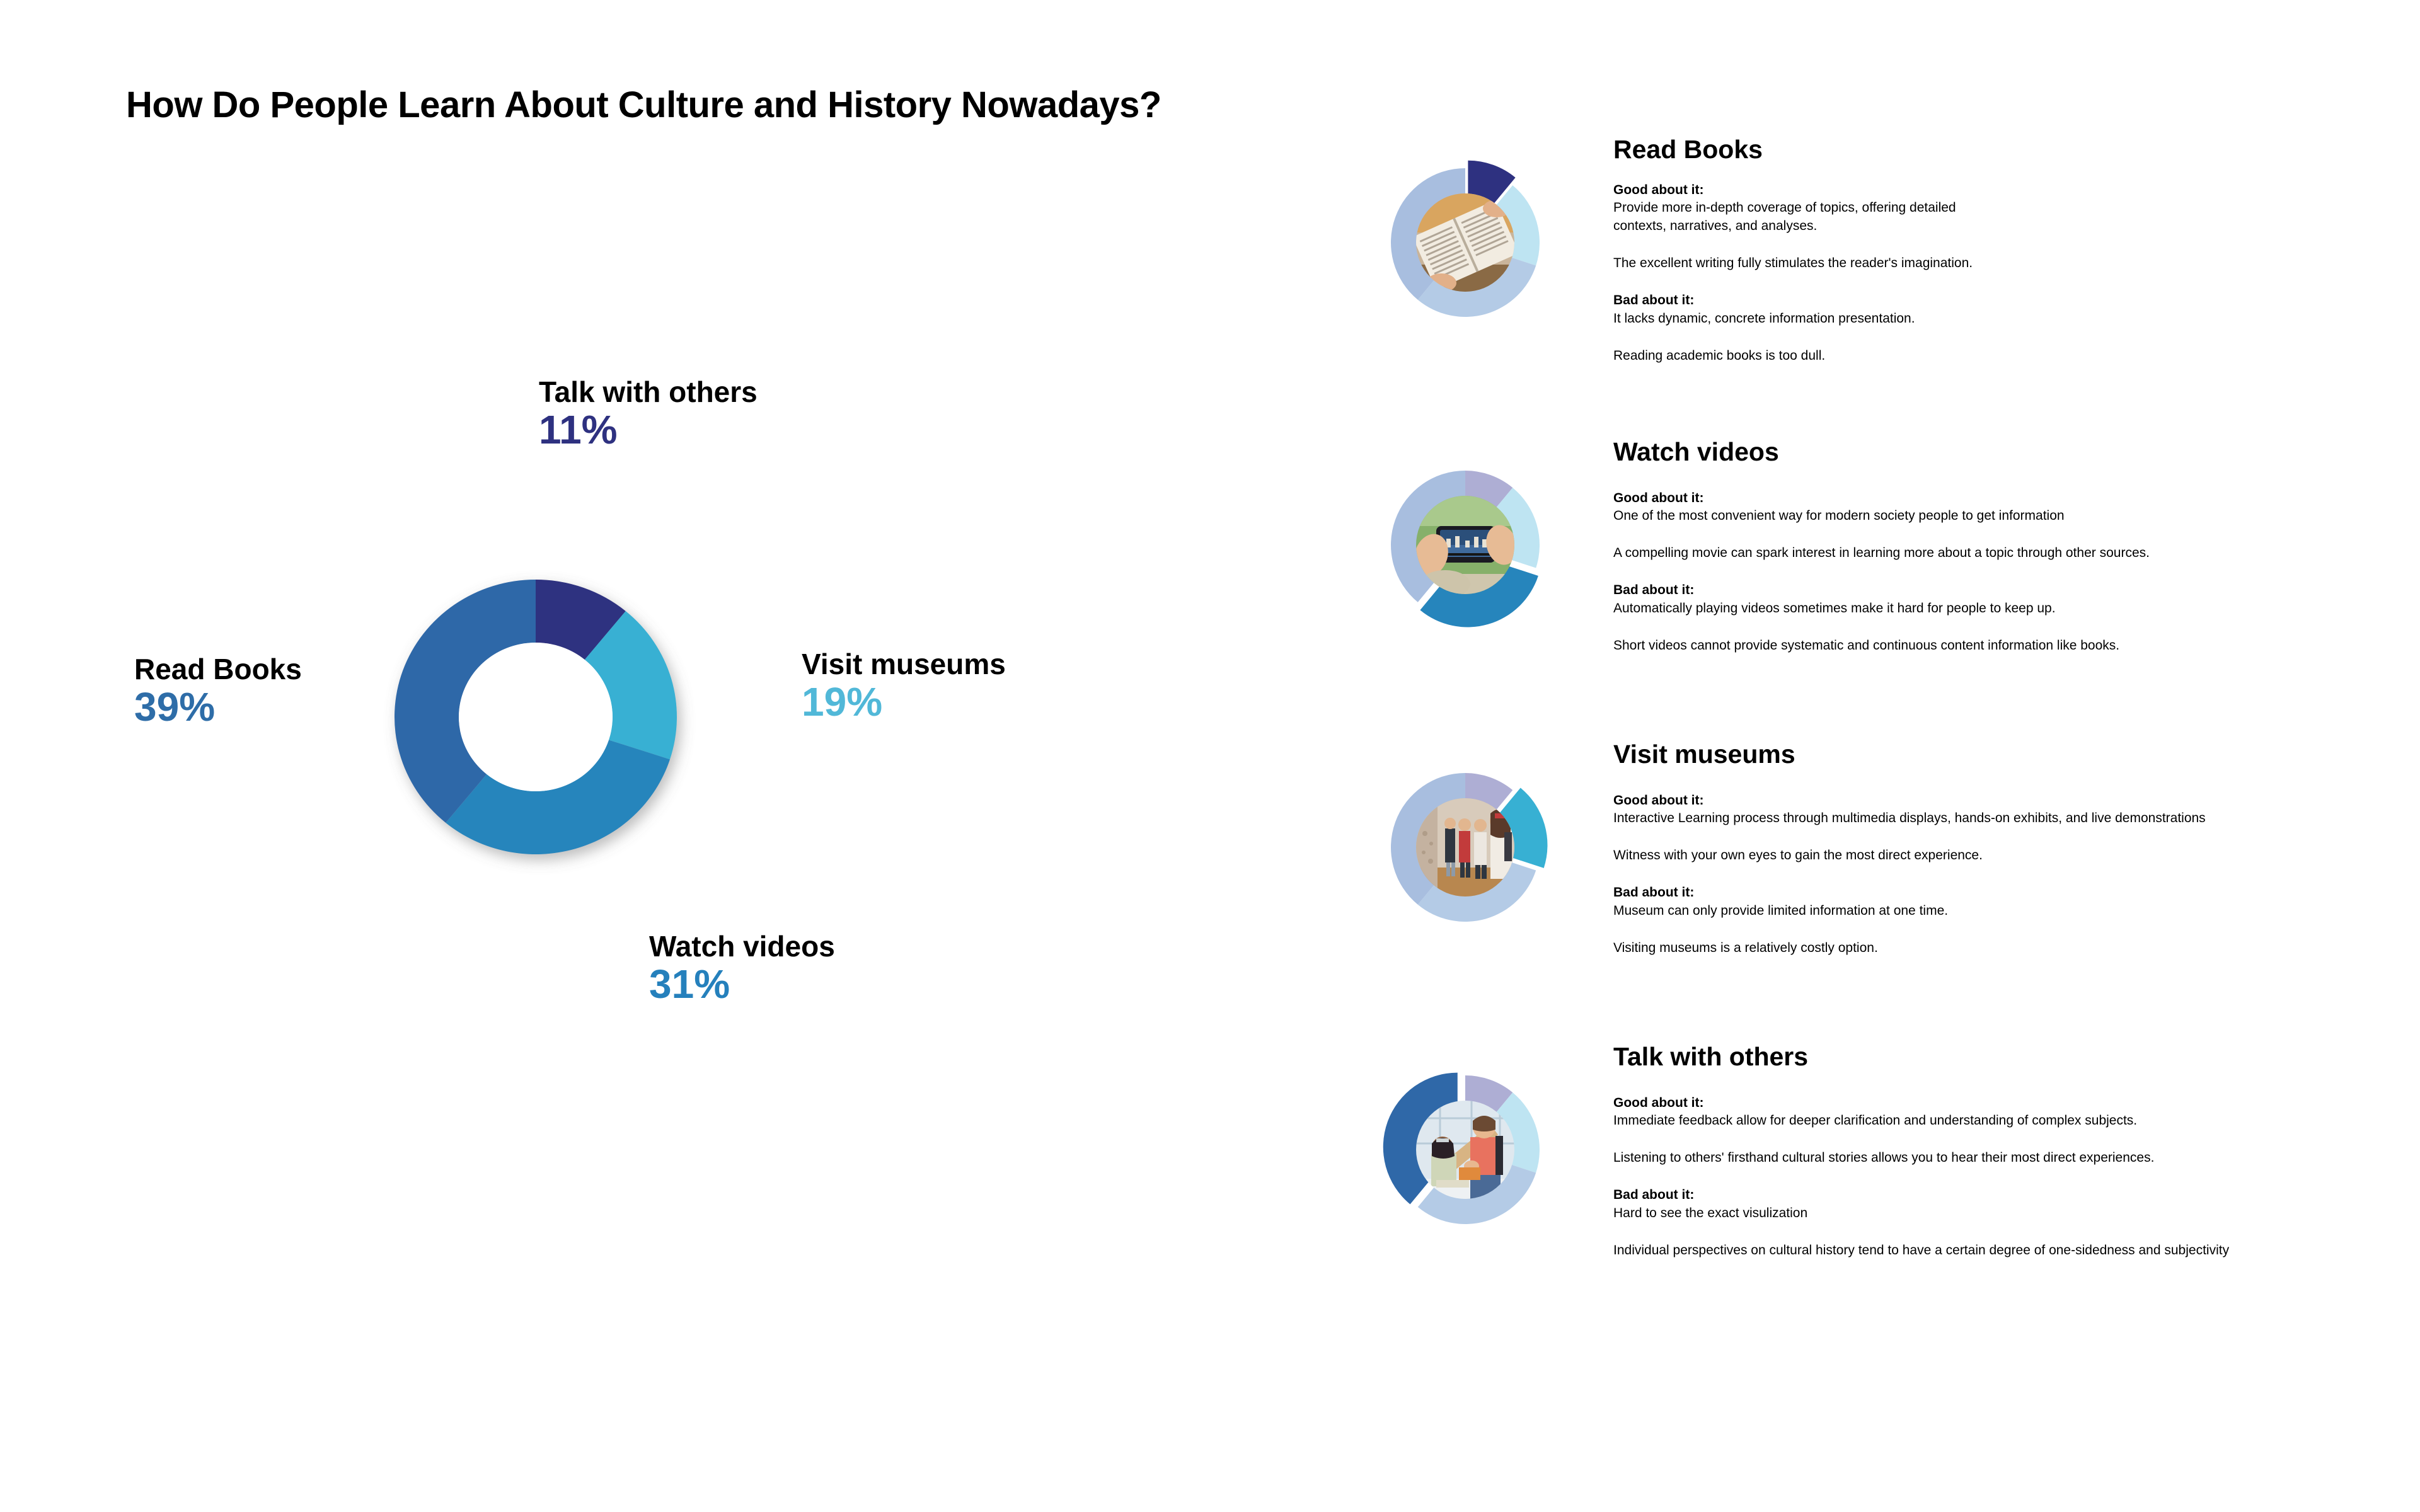 The height and width of the screenshot is (1512, 2420). I want to click on mini-donut-talk-with-others, so click(1465, 1149).